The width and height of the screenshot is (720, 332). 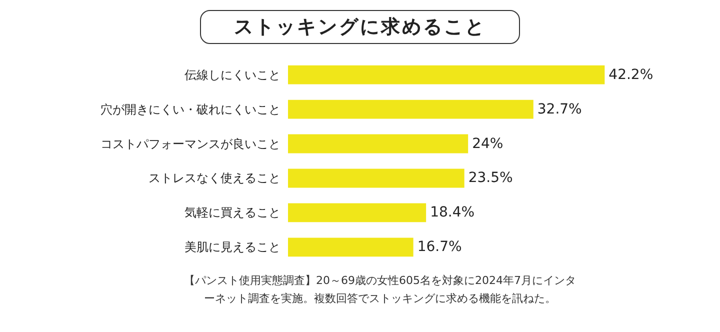 I want to click on chart-title: ストッキングに求めること, so click(x=360, y=27).